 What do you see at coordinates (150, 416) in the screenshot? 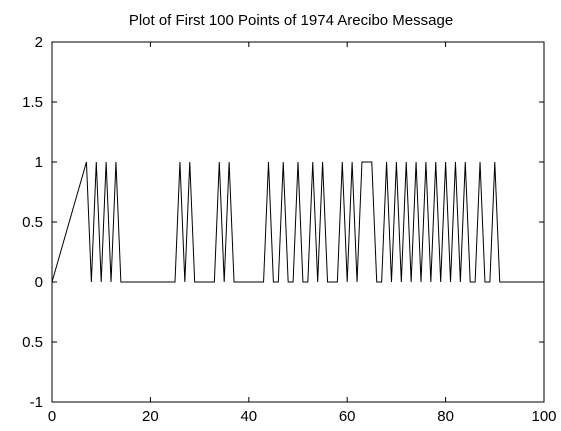
I see `x-tick-label: 20` at bounding box center [150, 416].